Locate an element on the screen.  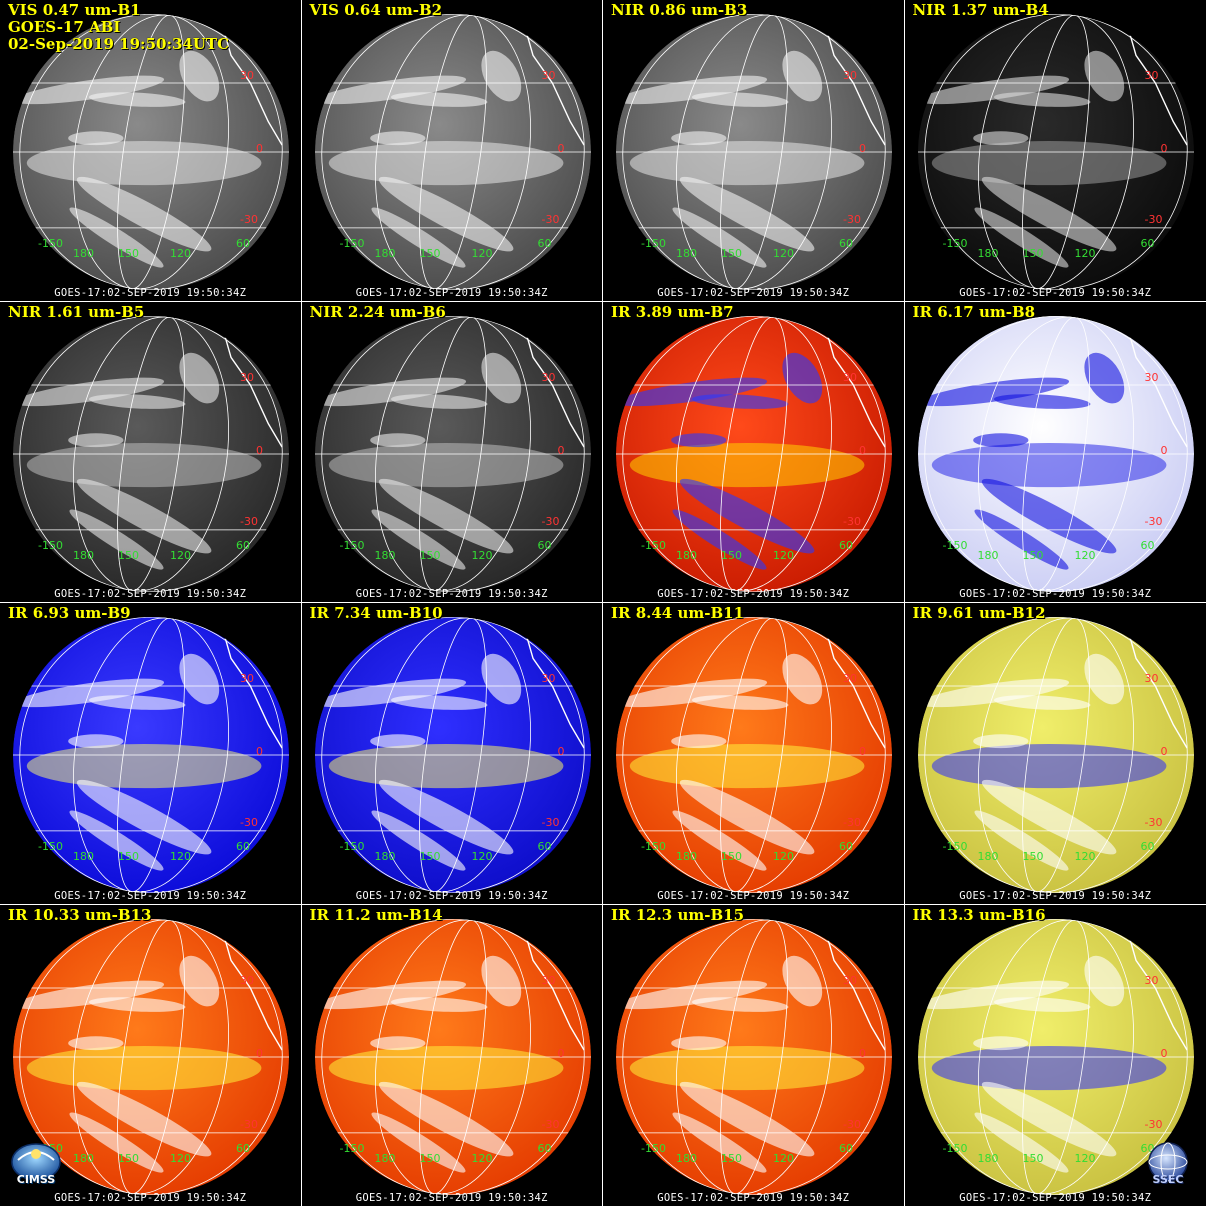
panel-title: IR 10.33 um-B13 is located at coordinates (79, 915).